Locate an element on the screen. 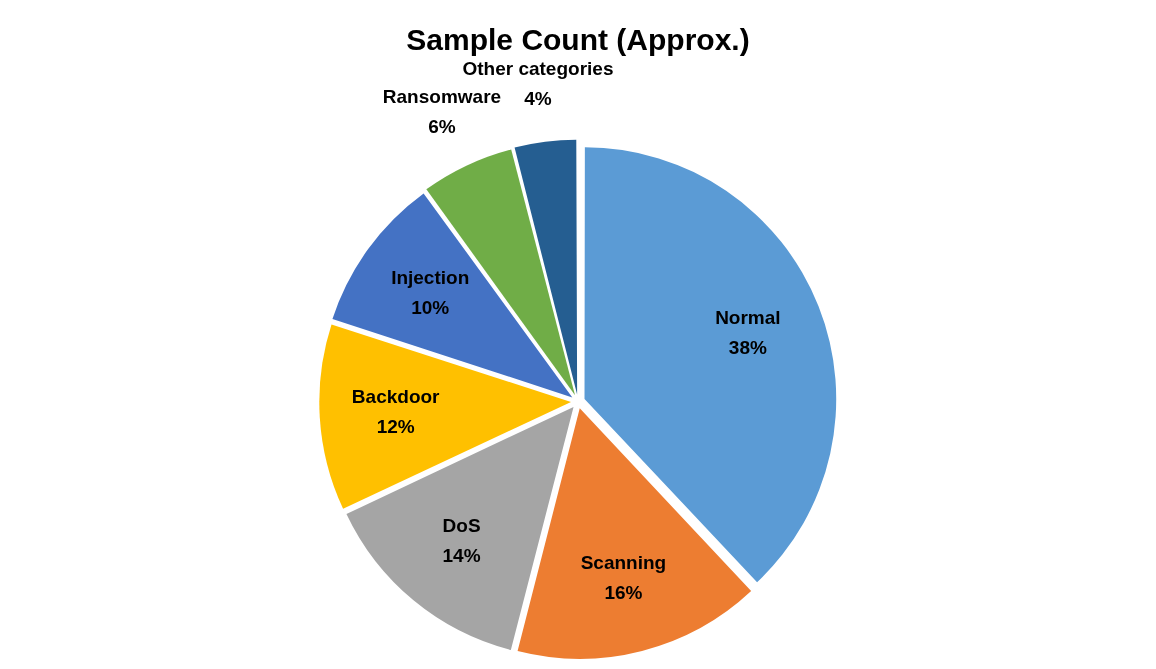  data-label: 10% is located at coordinates (430, 308).